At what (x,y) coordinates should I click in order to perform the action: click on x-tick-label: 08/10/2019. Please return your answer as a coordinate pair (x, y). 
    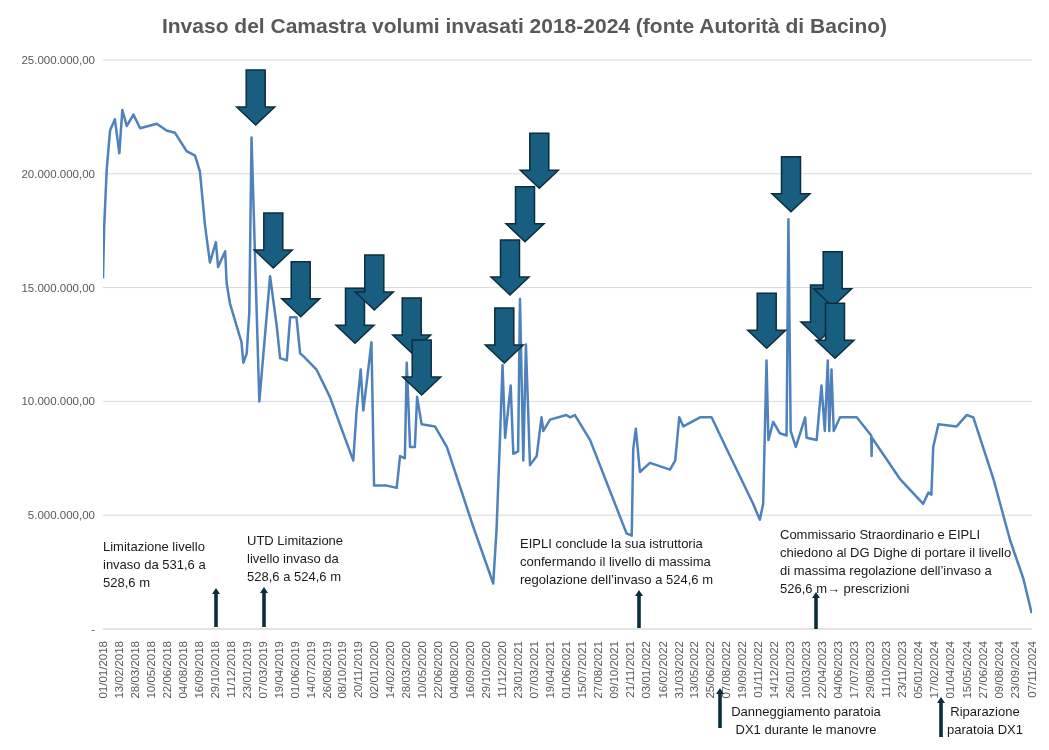
    Looking at the image, I should click on (342, 670).